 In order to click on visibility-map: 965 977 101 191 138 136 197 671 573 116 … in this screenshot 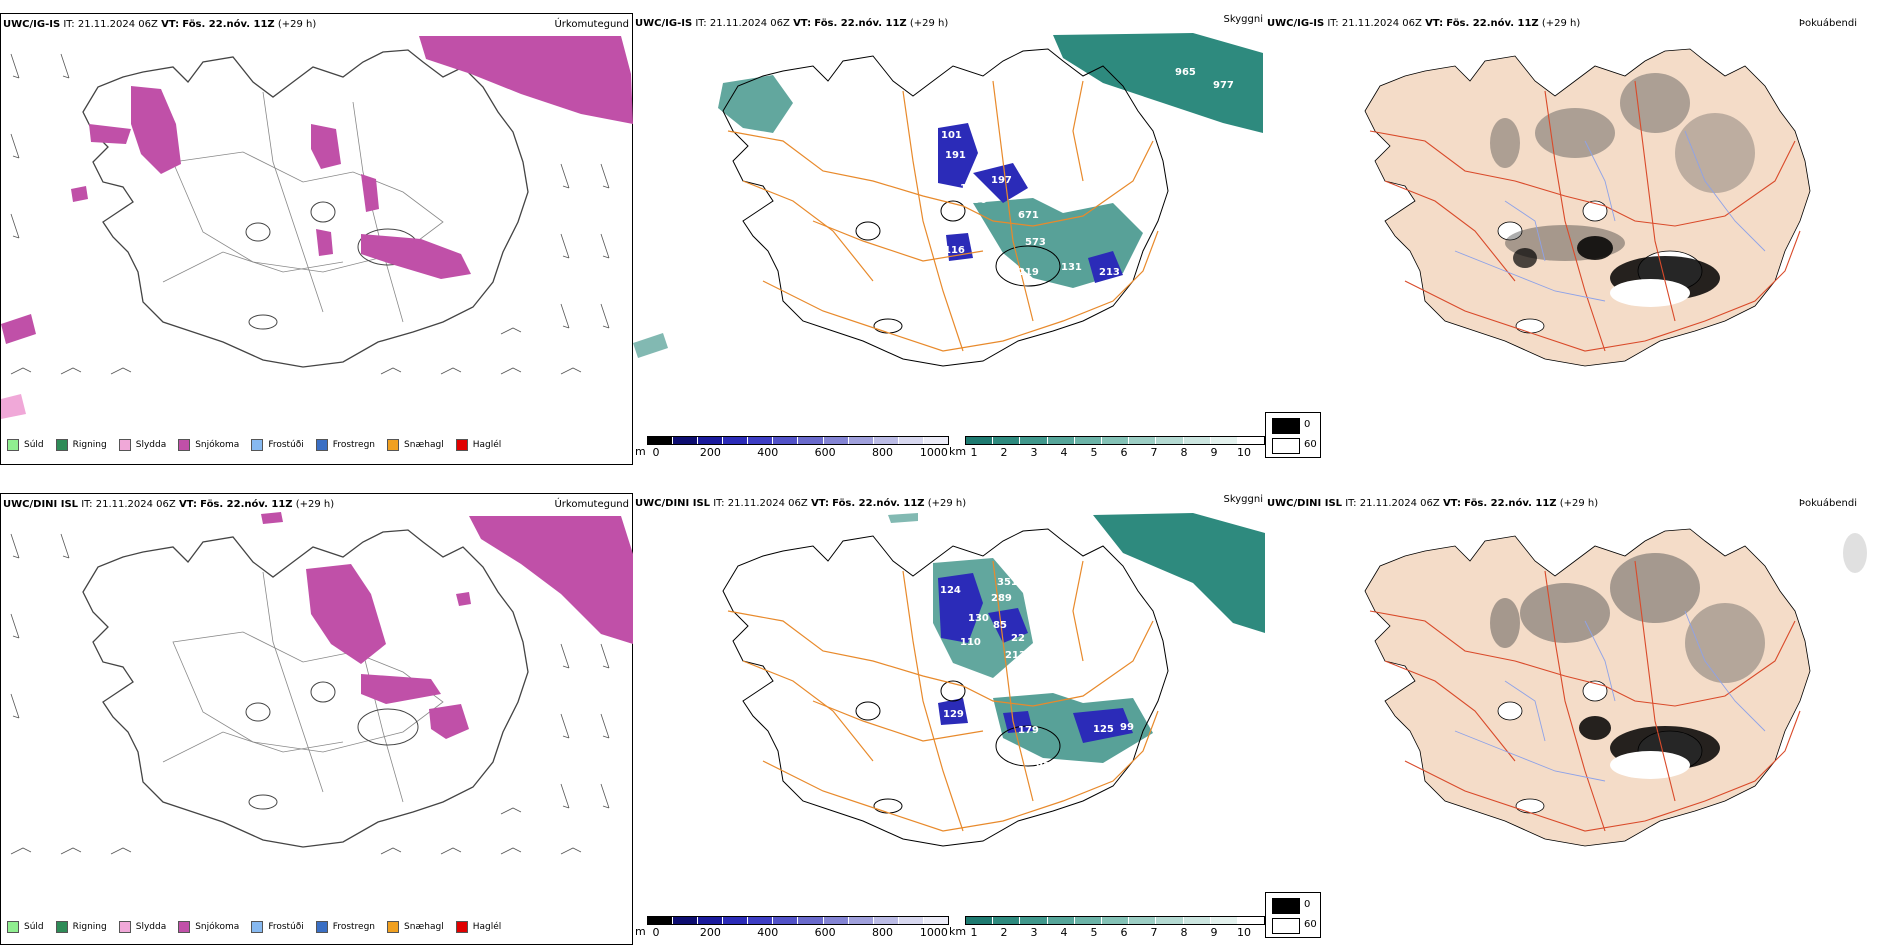, I will do `click(948, 233)`.